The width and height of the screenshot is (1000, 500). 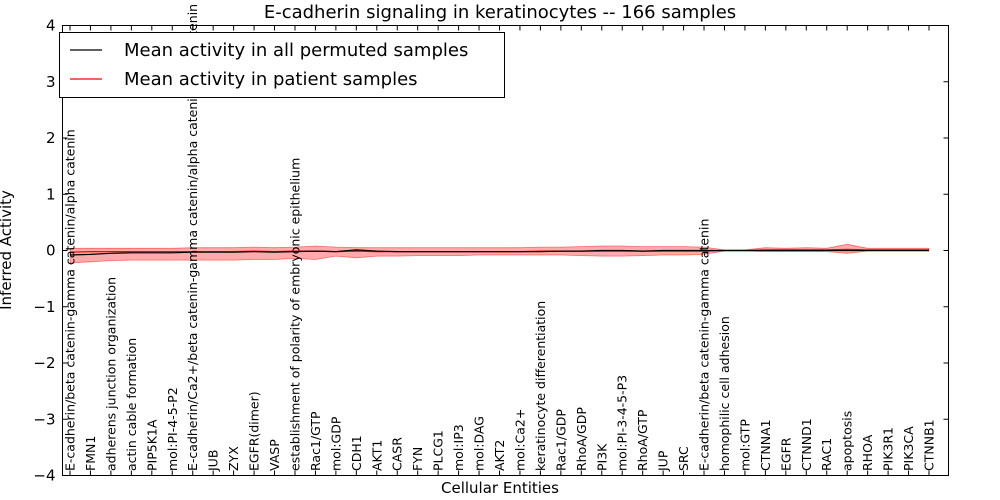 What do you see at coordinates (581, 439) in the screenshot?
I see `x-category-label: RhoA/GDP` at bounding box center [581, 439].